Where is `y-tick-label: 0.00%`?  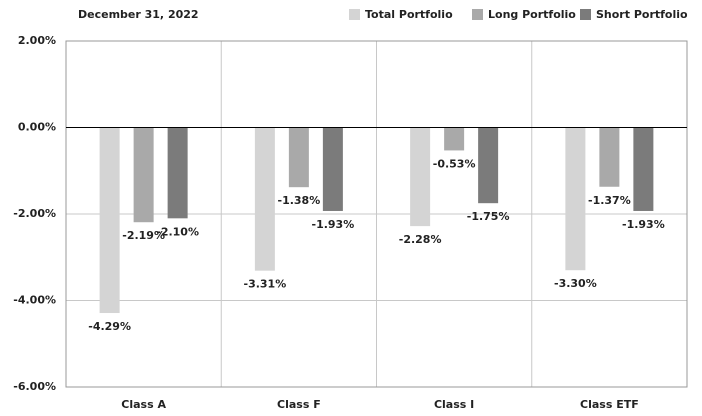
y-tick-label: 0.00% is located at coordinates (37, 127).